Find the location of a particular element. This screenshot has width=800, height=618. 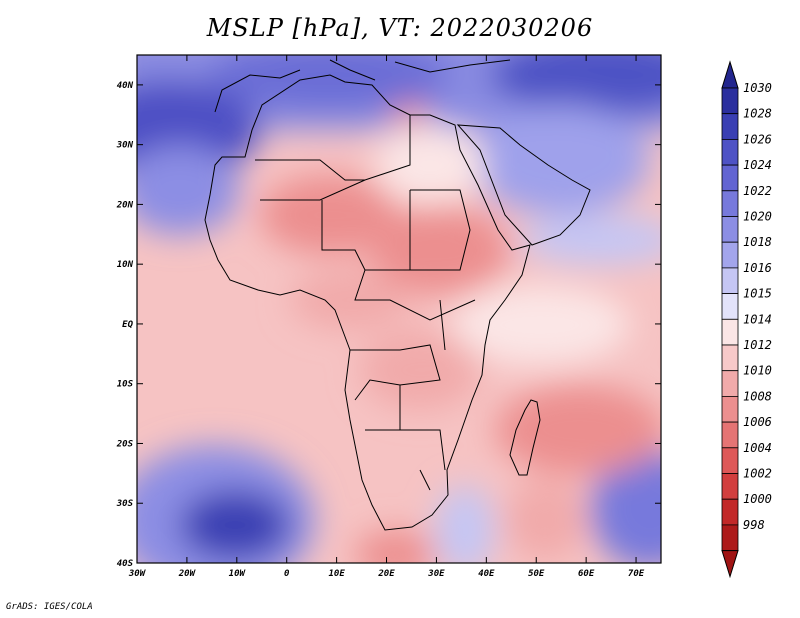

lat-tick-label: 30N is located at coordinates (125, 146).